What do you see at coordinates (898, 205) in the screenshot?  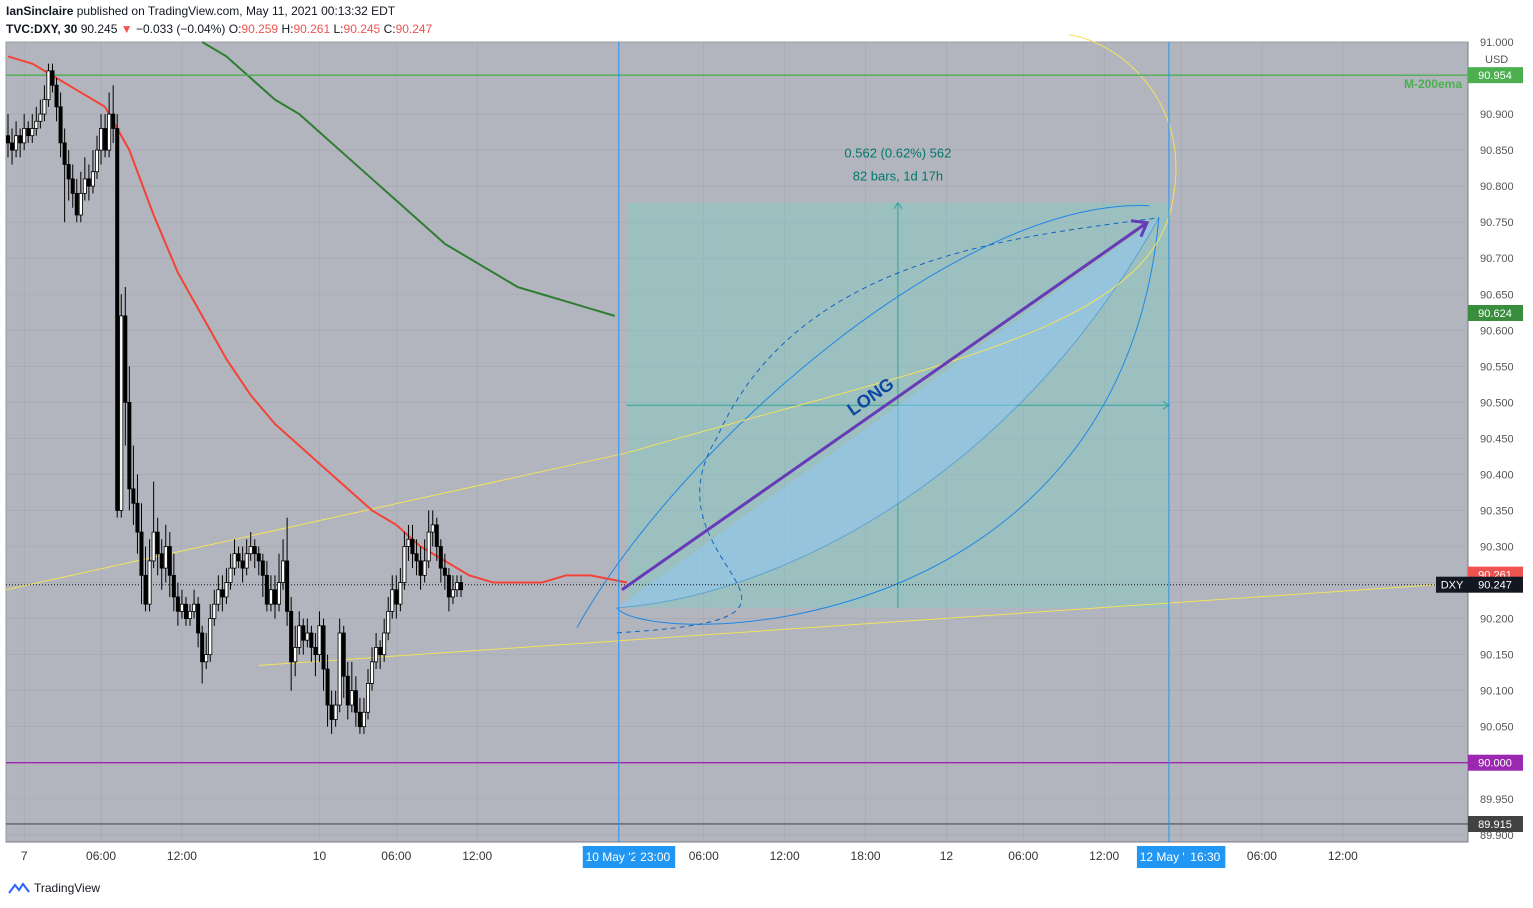 I see `range-arrow-up` at bounding box center [898, 205].